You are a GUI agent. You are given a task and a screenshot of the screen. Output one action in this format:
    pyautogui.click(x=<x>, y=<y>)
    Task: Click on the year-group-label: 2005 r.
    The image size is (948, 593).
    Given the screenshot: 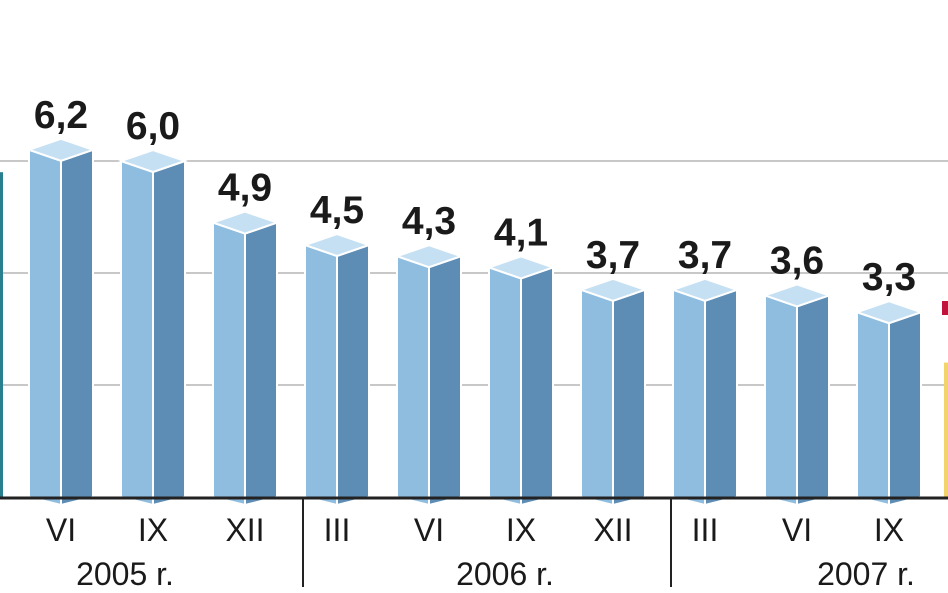 What is the action you would take?
    pyautogui.click(x=125, y=574)
    